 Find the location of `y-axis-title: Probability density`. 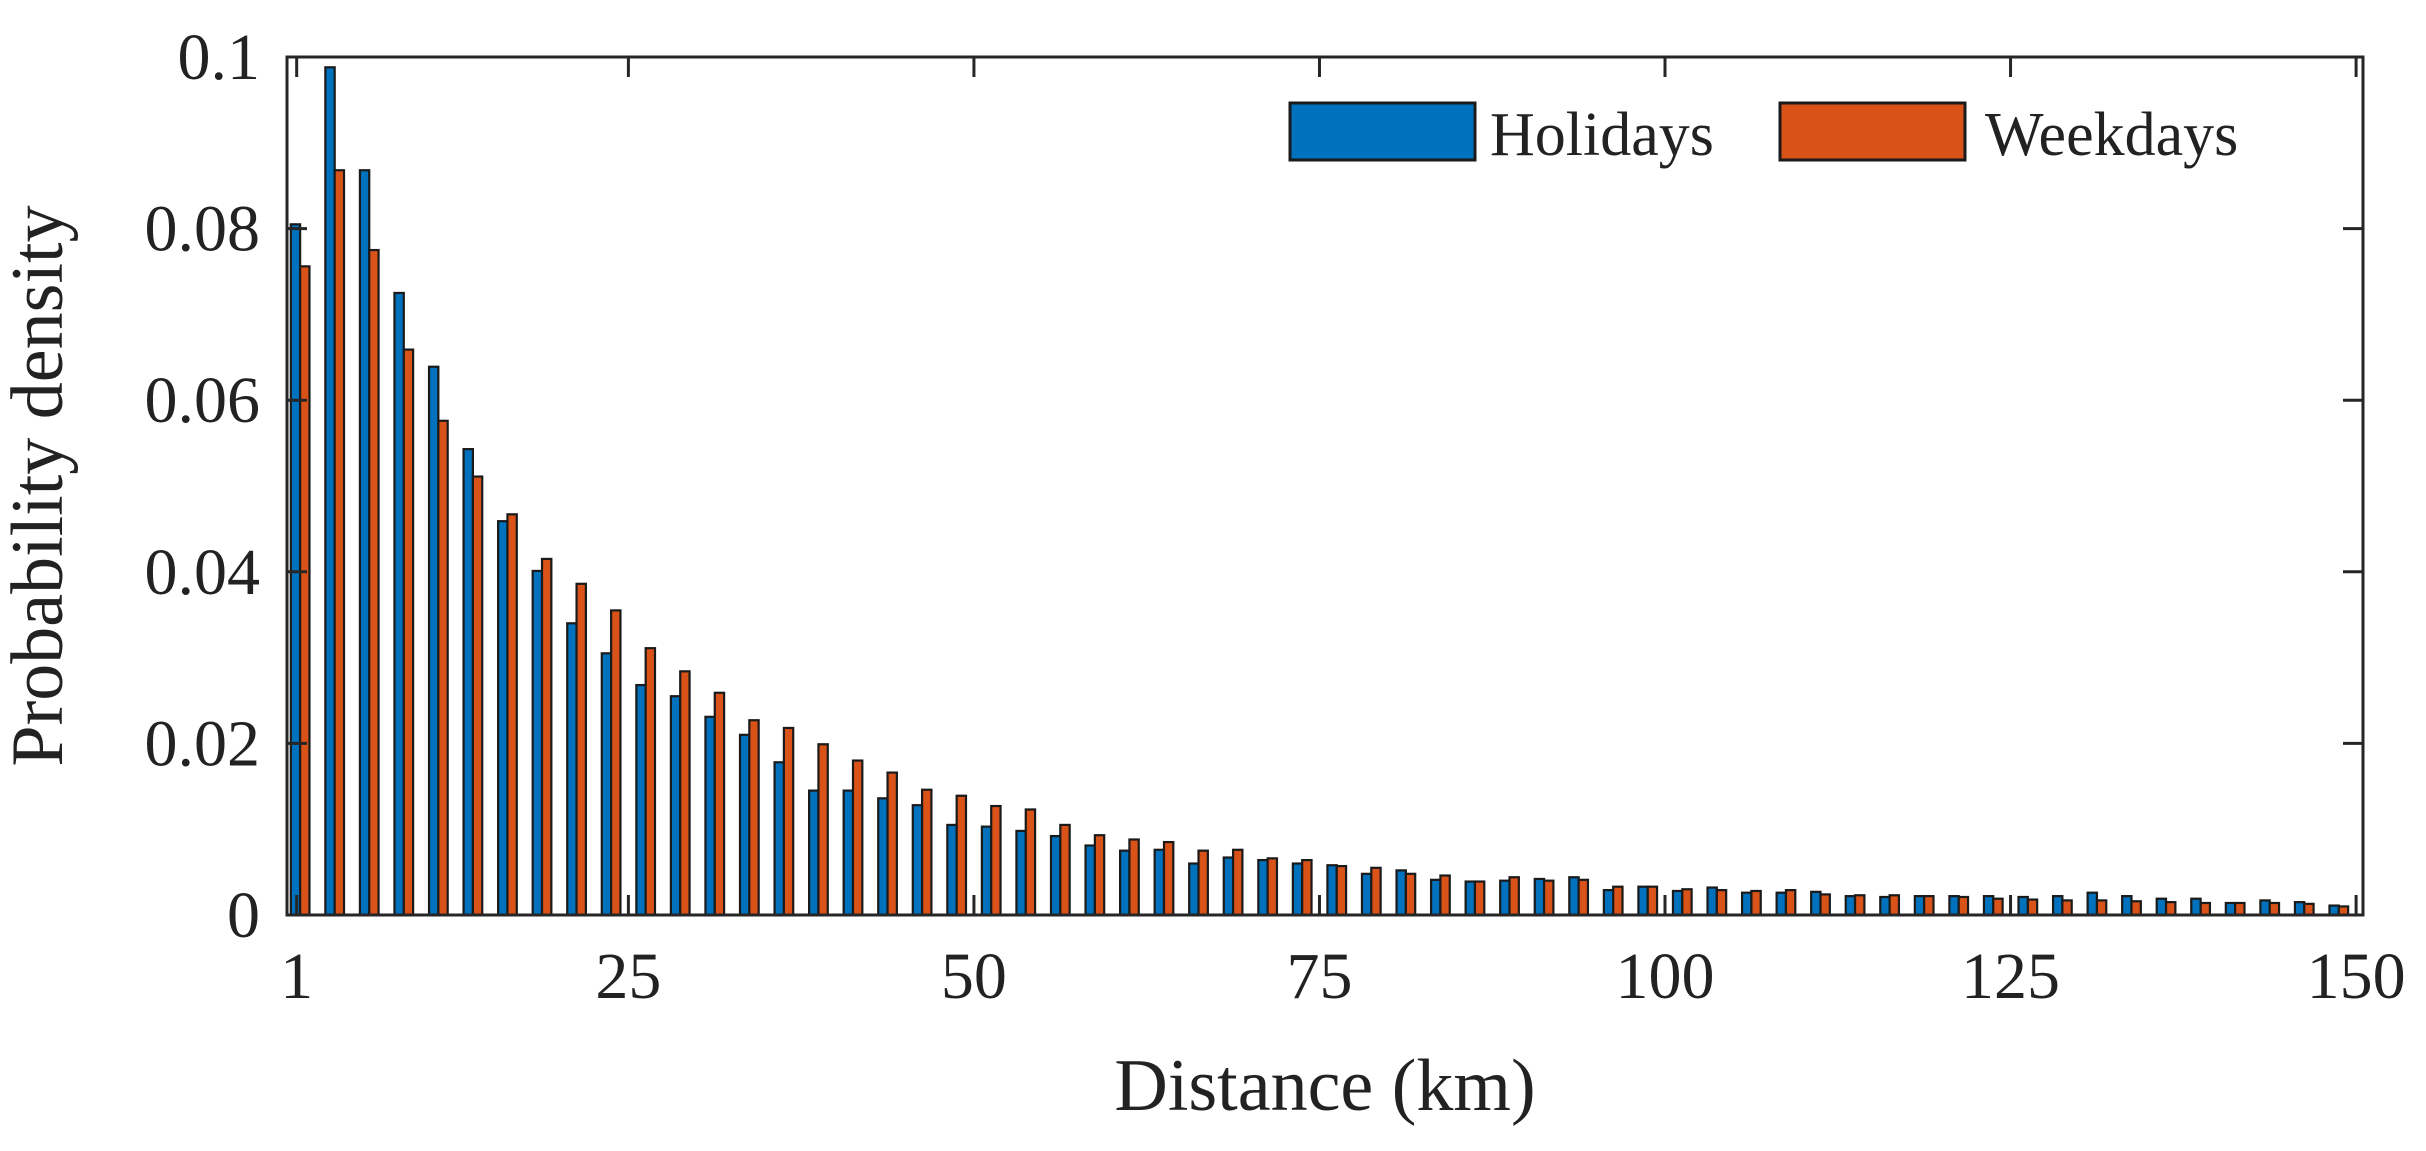

y-axis-title: Probability density is located at coordinates (39, 485).